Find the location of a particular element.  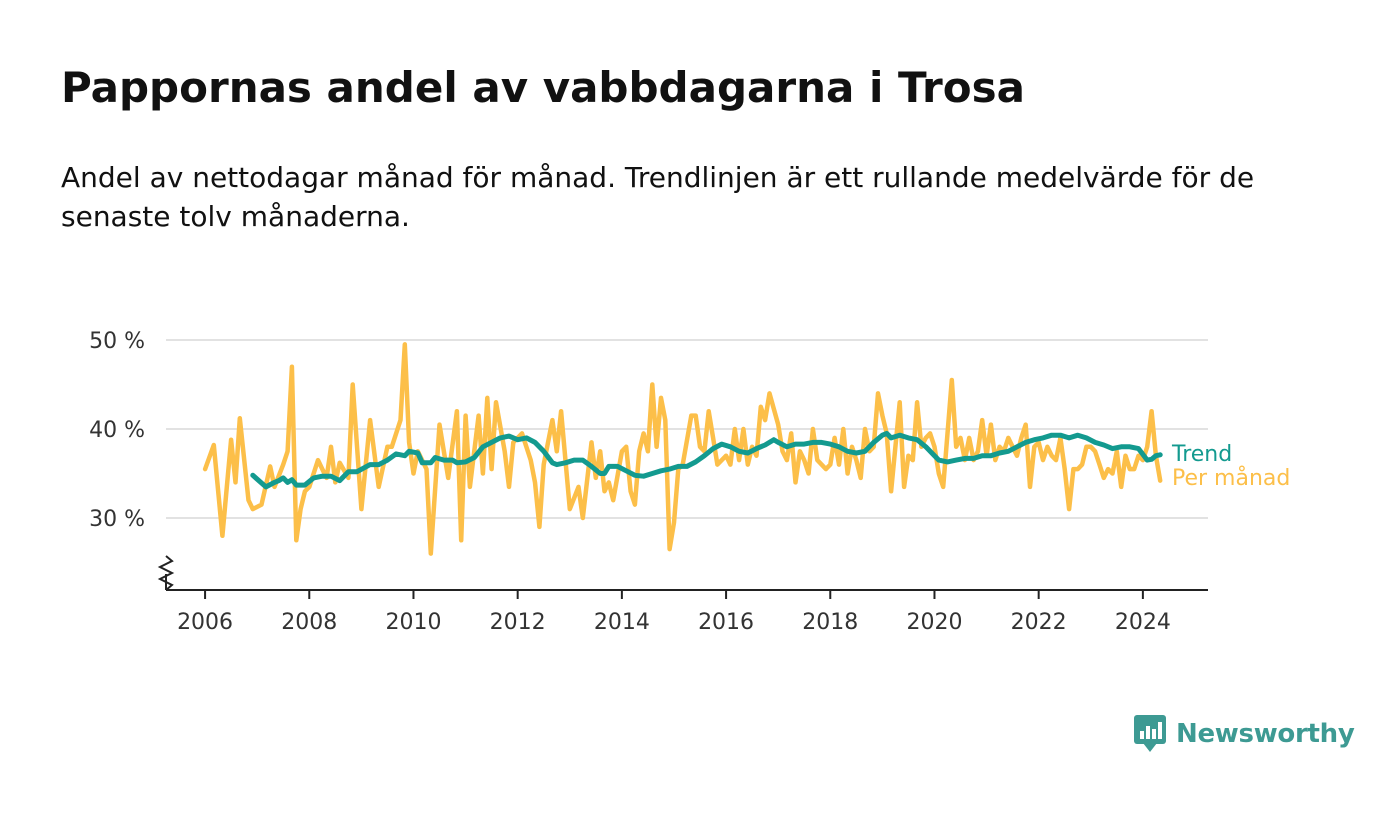

x-tick-label: 2014 is located at coordinates (622, 622).